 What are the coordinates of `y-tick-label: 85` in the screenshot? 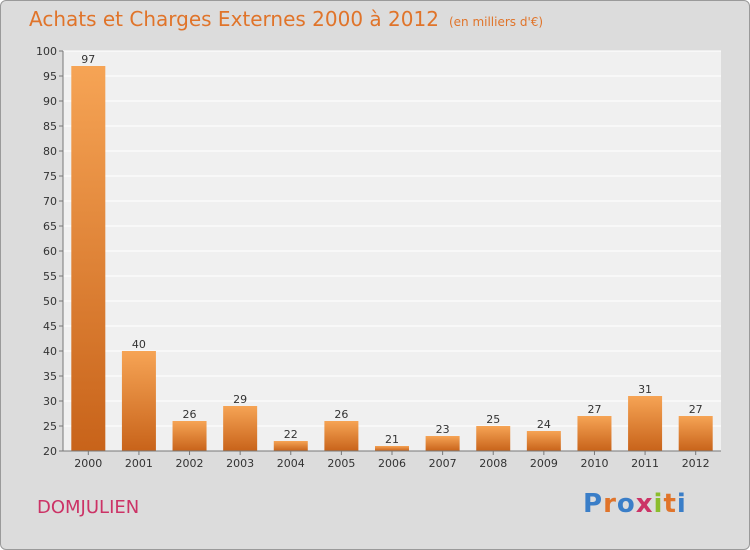 It's located at (50, 126).